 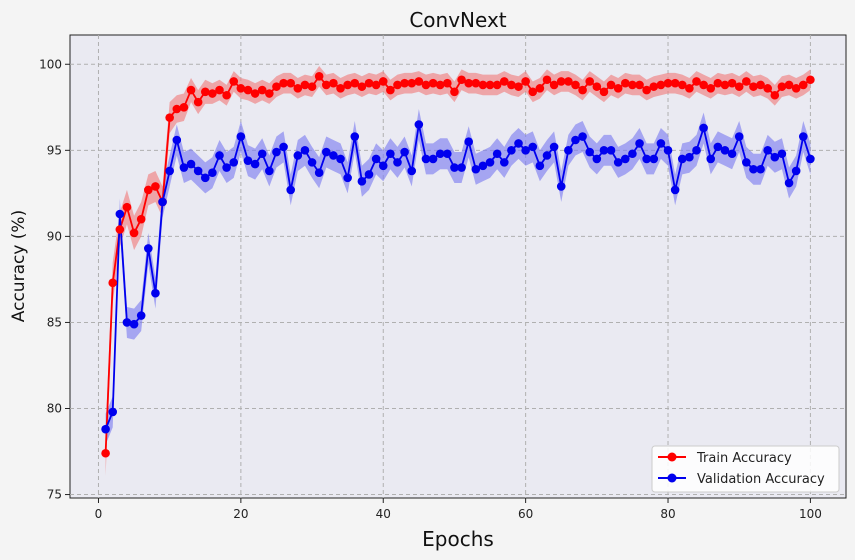 What do you see at coordinates (240, 514) in the screenshot?
I see `x-tick-label: 20` at bounding box center [240, 514].